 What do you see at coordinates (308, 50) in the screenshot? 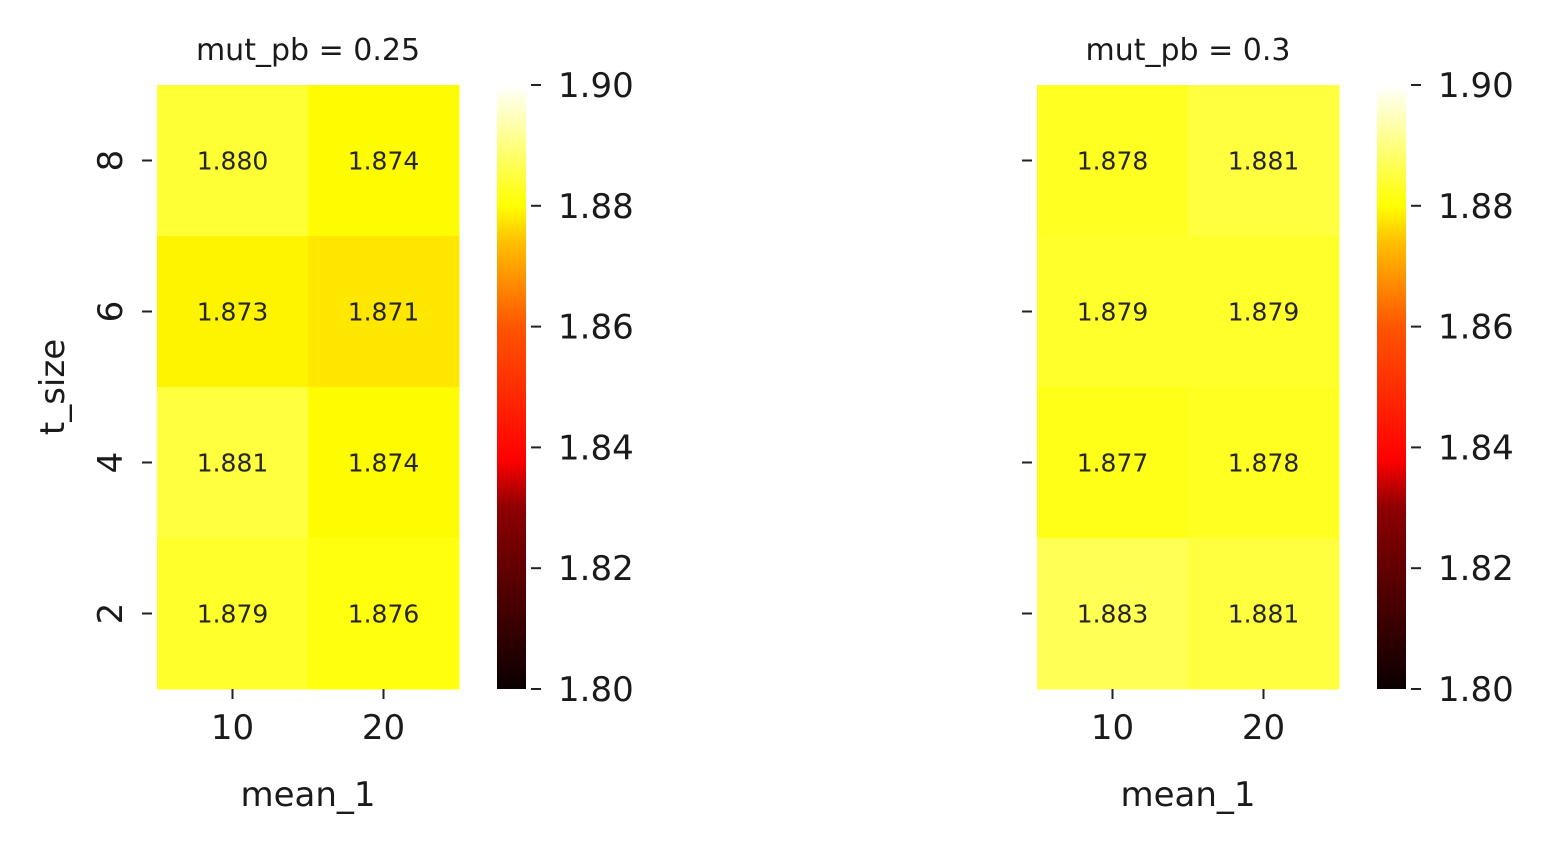
I see `panel-title: mut_pb = 0.25` at bounding box center [308, 50].